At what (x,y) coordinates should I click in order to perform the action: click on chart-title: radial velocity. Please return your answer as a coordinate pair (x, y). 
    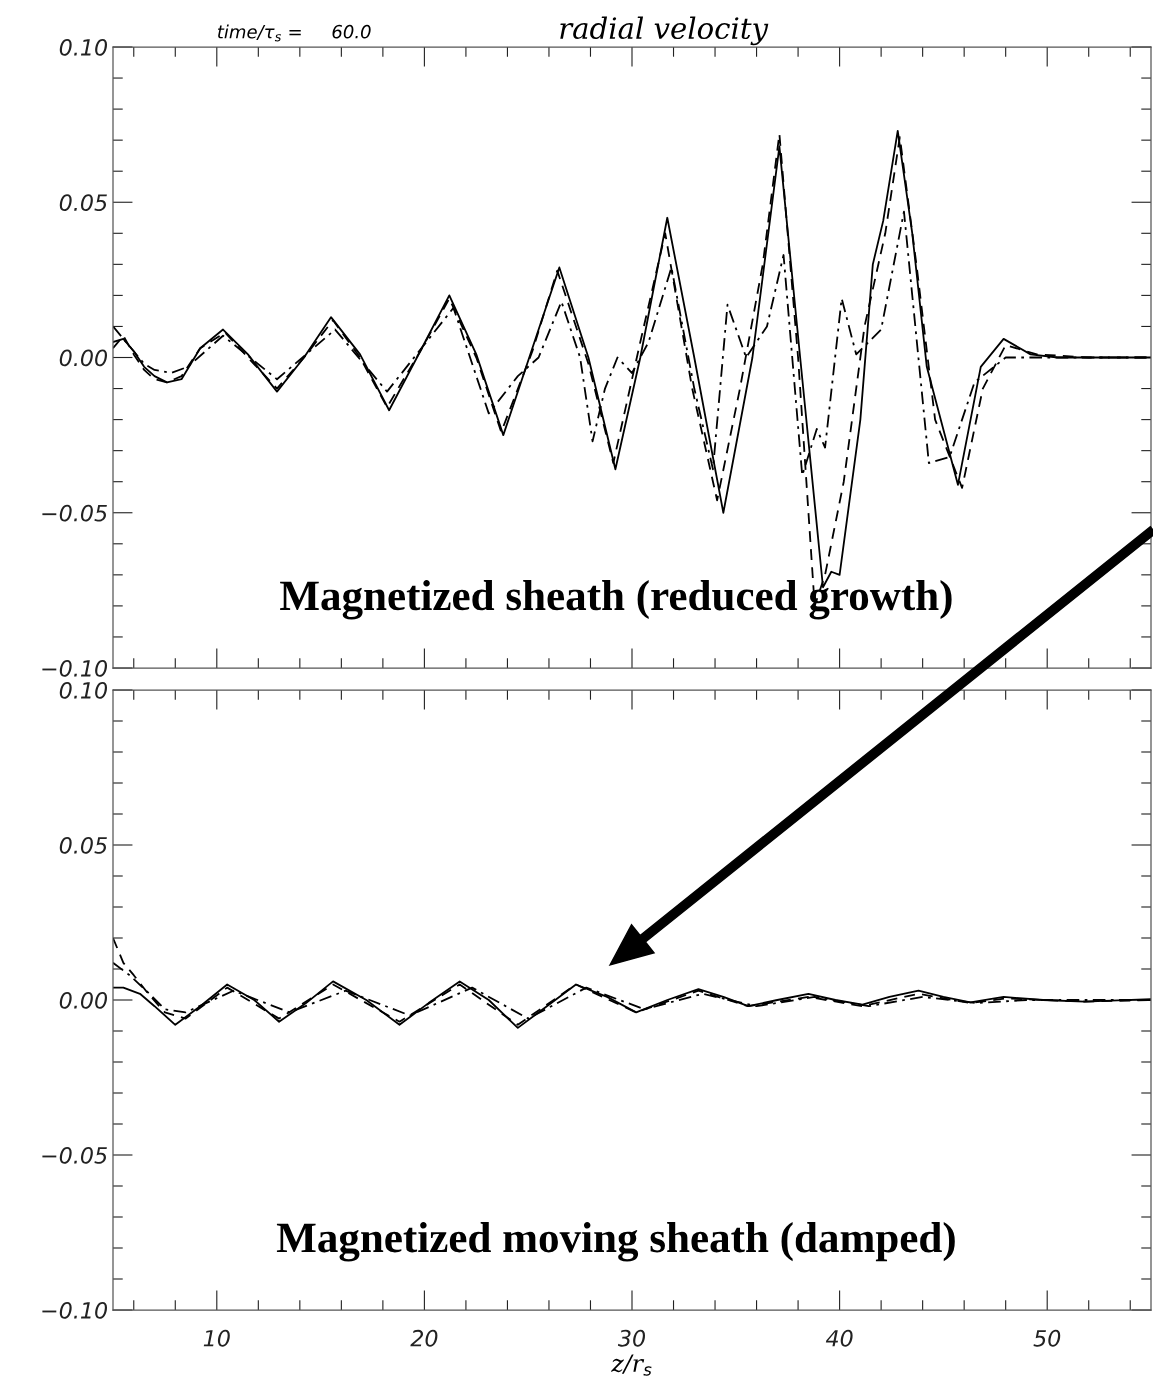
    Looking at the image, I should click on (664, 31).